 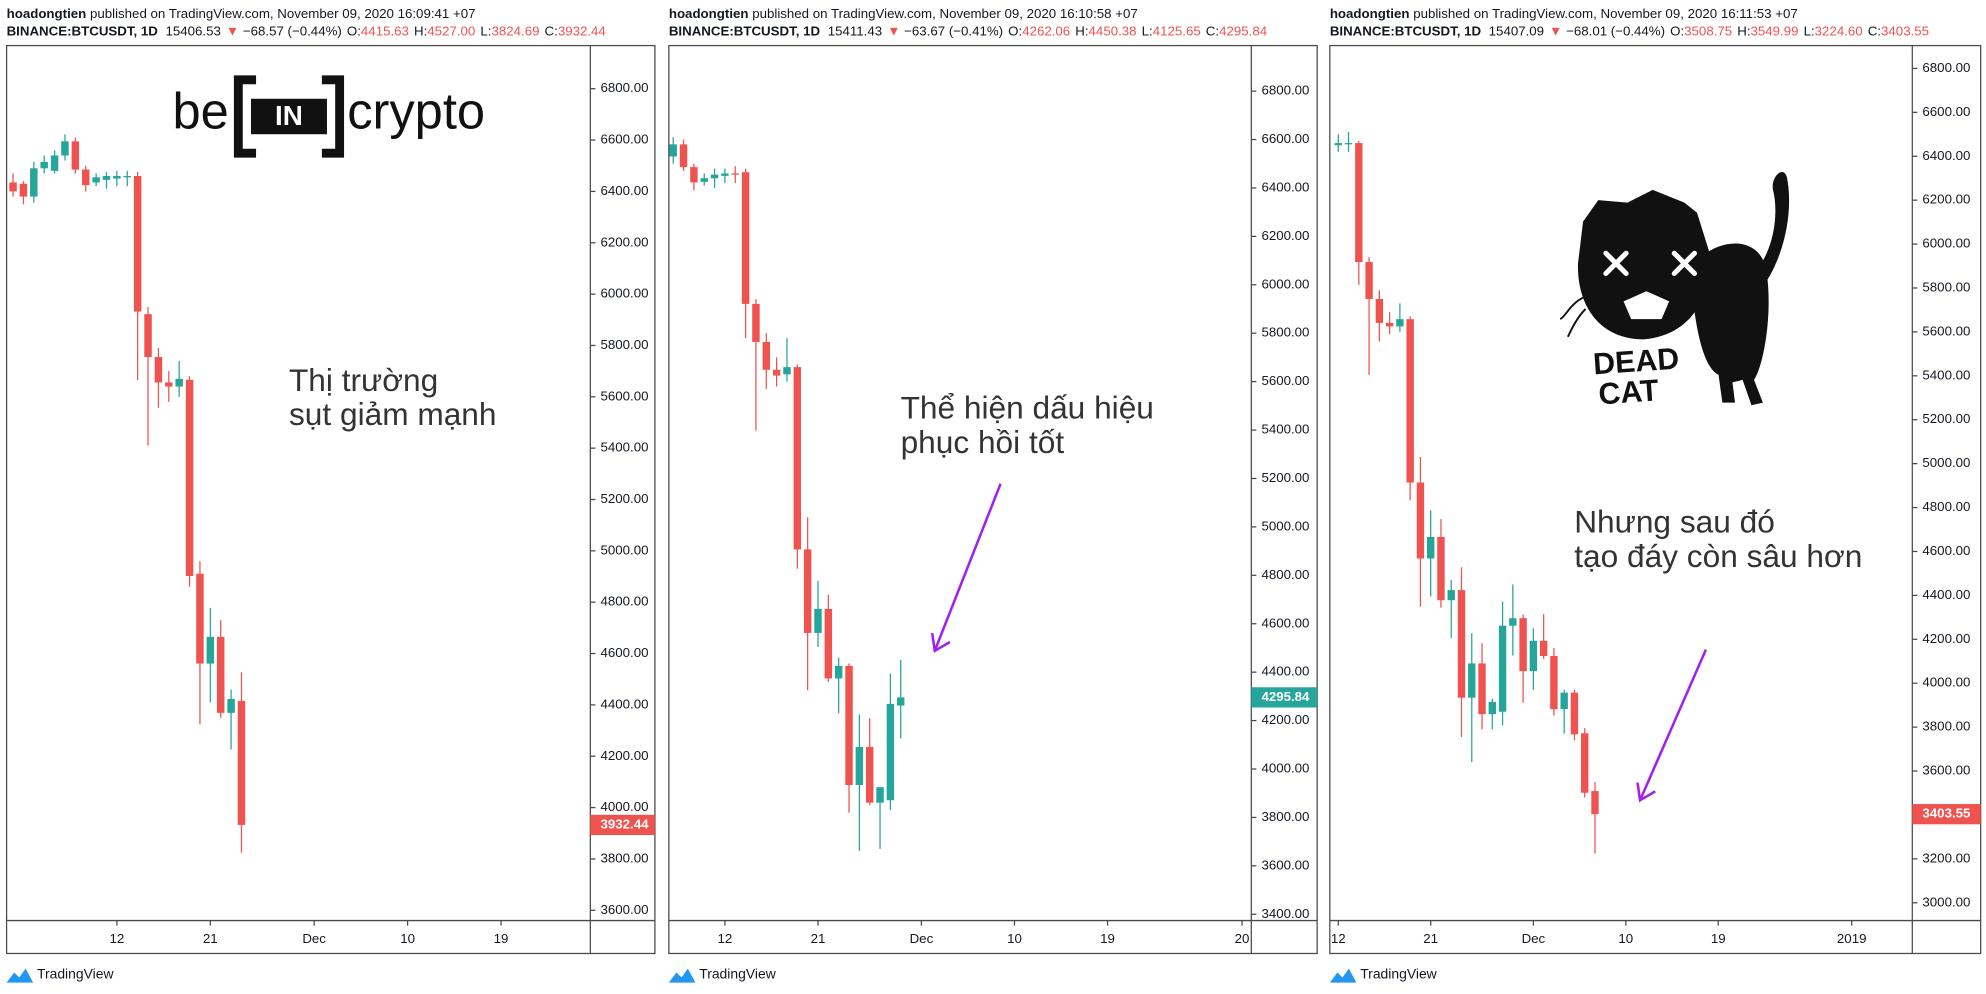 What do you see at coordinates (1946, 638) in the screenshot?
I see `y-tick-label: 4200.00` at bounding box center [1946, 638].